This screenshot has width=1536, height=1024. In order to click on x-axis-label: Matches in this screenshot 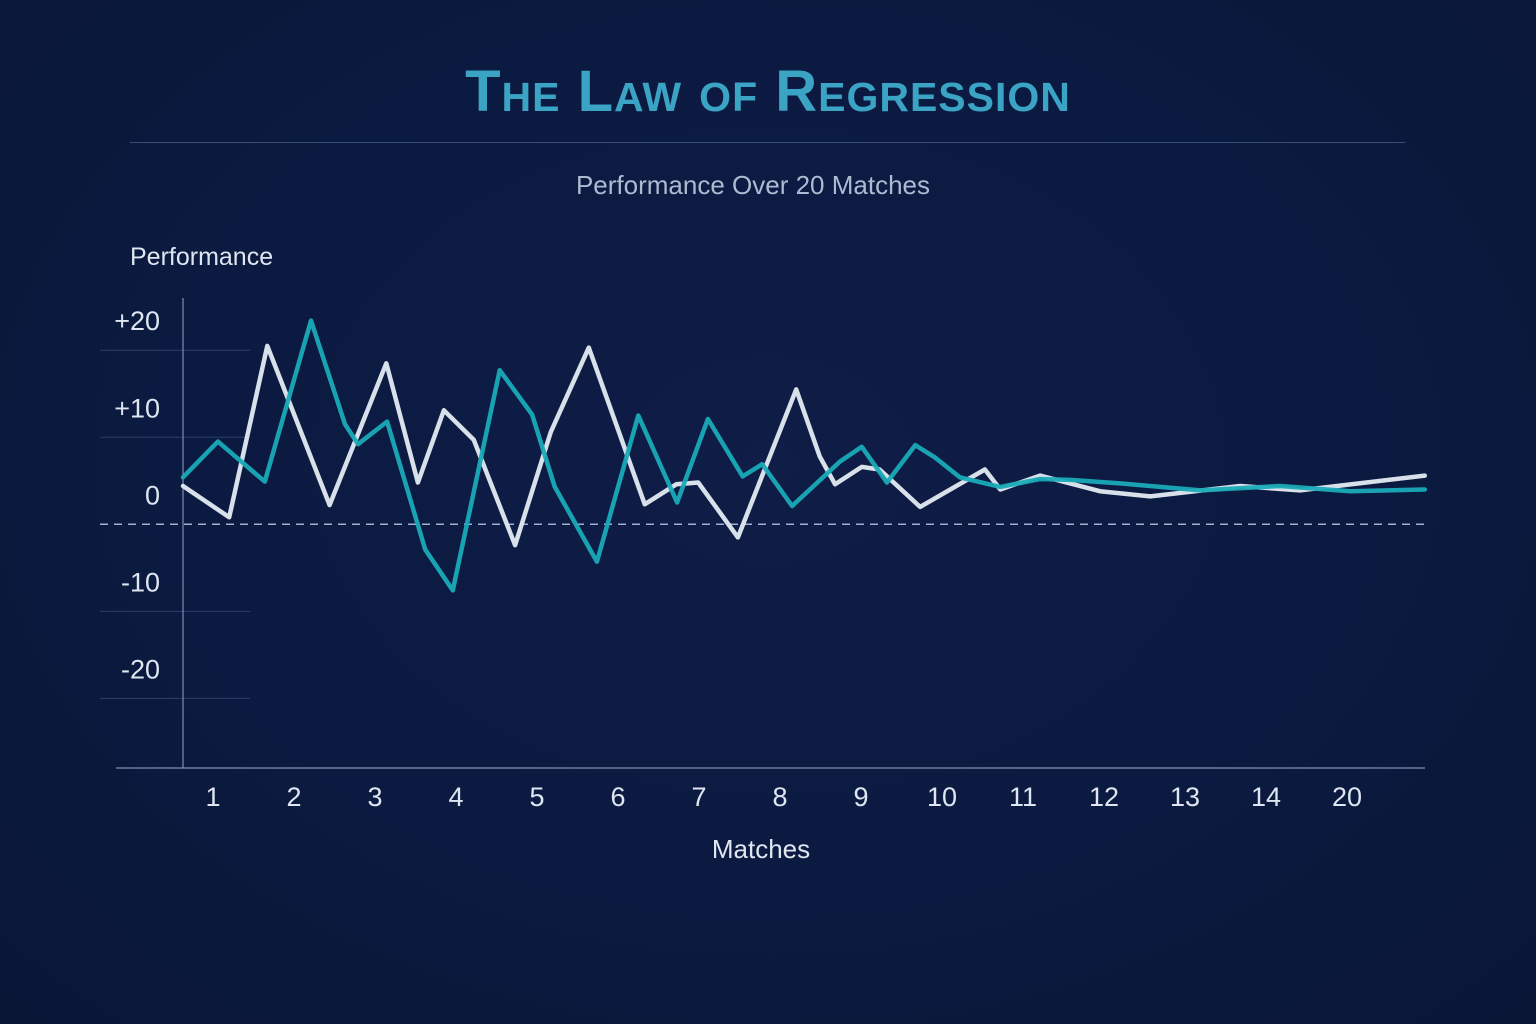, I will do `click(761, 849)`.